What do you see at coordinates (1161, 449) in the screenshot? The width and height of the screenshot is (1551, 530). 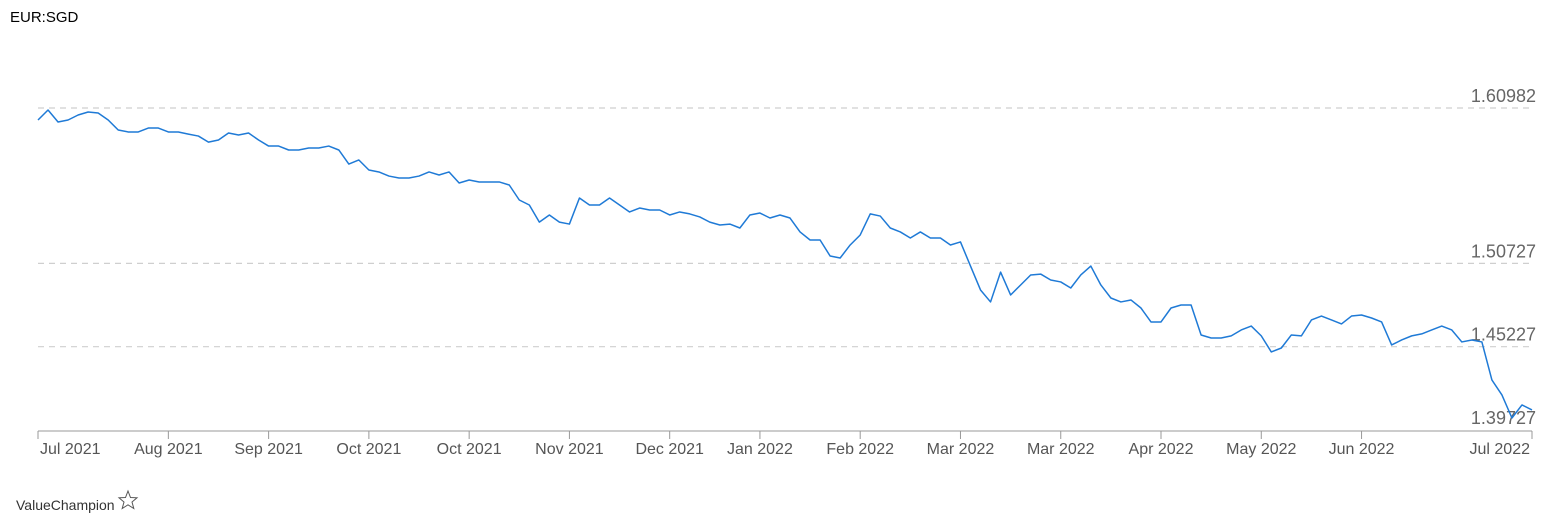 I see `x-tick-label: Apr 2022` at bounding box center [1161, 449].